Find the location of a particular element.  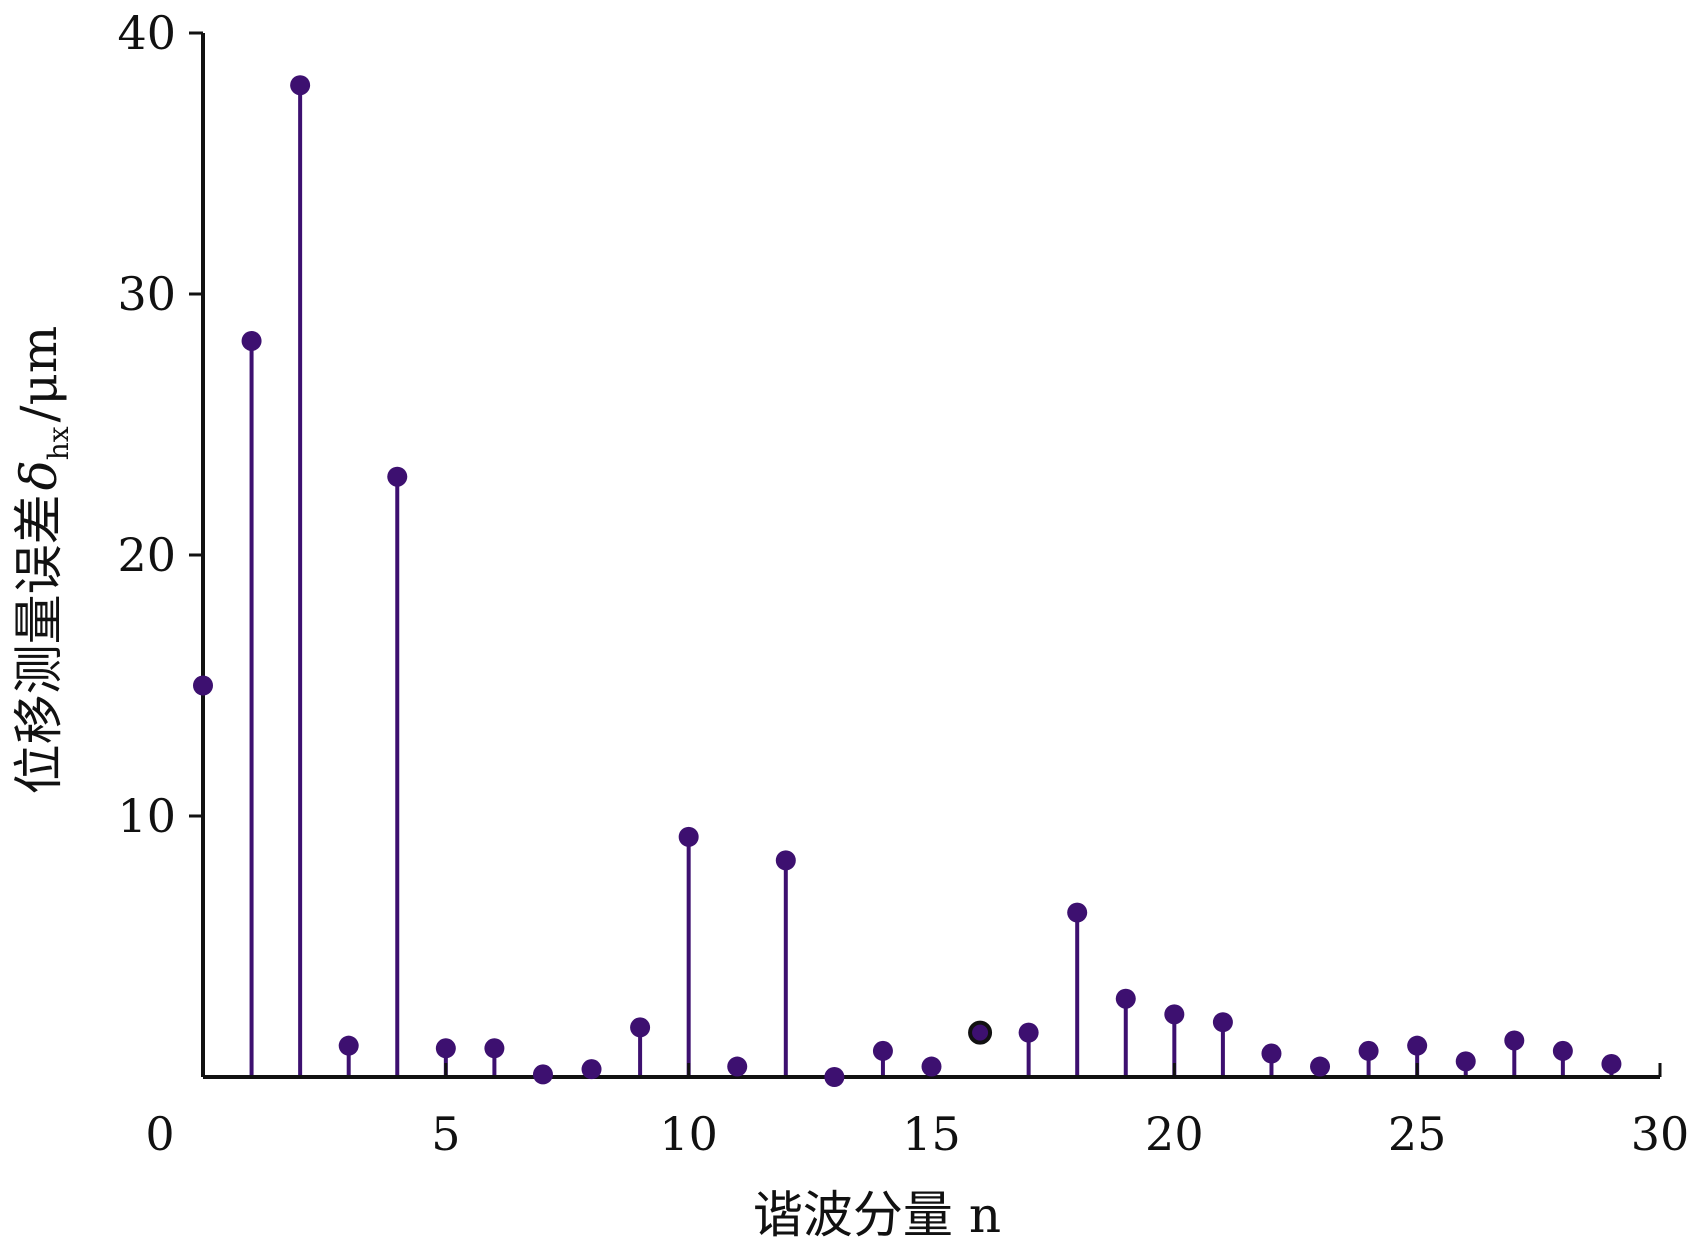

y-tick-label-30: 30 is located at coordinates (146, 294).